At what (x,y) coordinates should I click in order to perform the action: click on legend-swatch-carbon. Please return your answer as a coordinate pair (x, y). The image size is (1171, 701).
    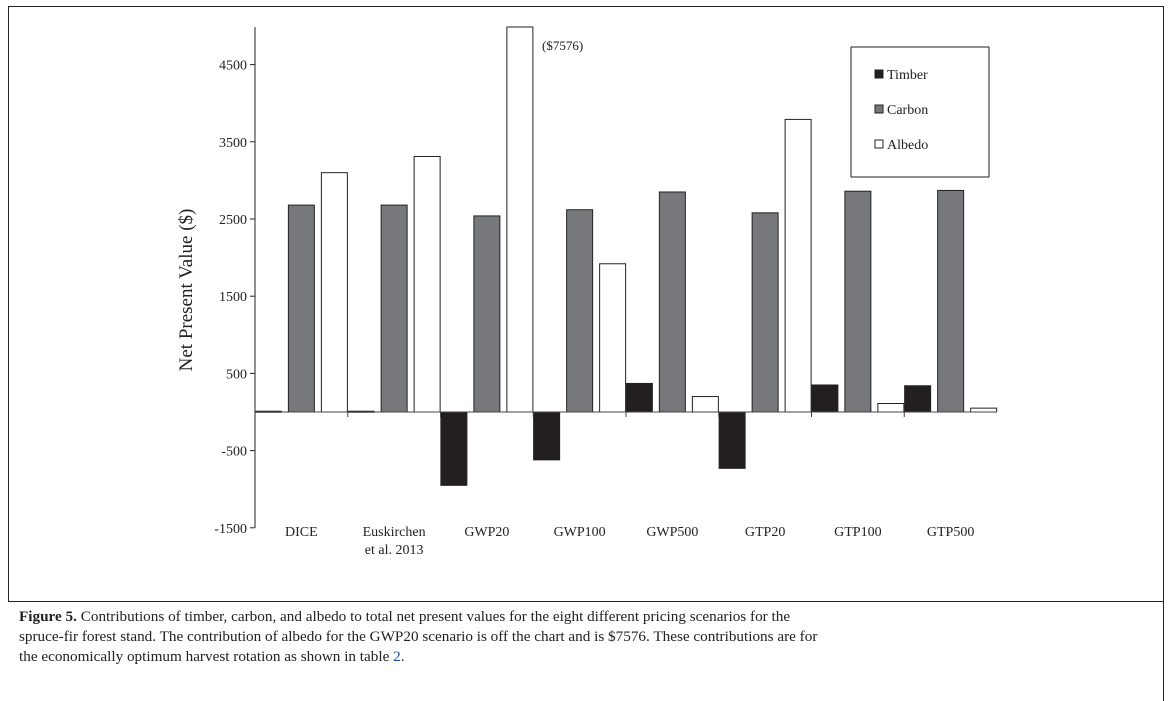
    Looking at the image, I should click on (879, 109).